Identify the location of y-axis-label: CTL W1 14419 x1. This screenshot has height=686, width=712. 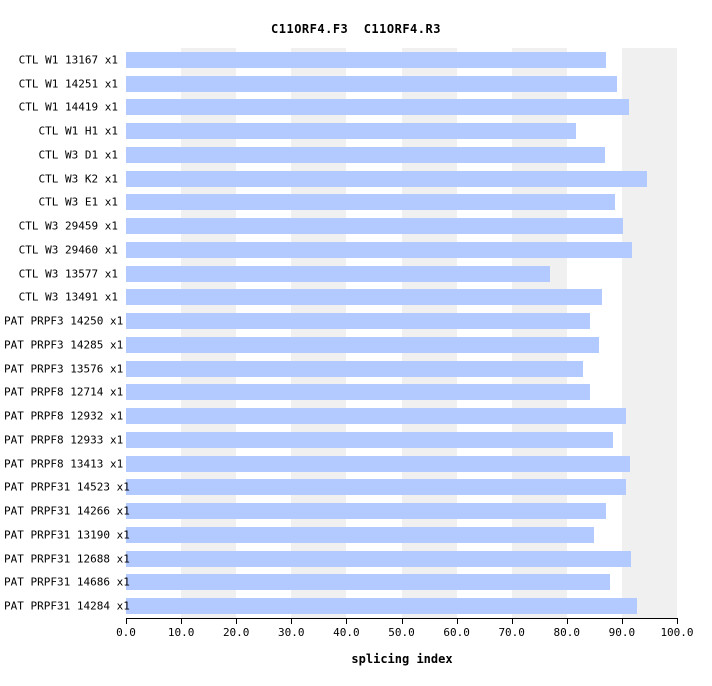
(68, 107).